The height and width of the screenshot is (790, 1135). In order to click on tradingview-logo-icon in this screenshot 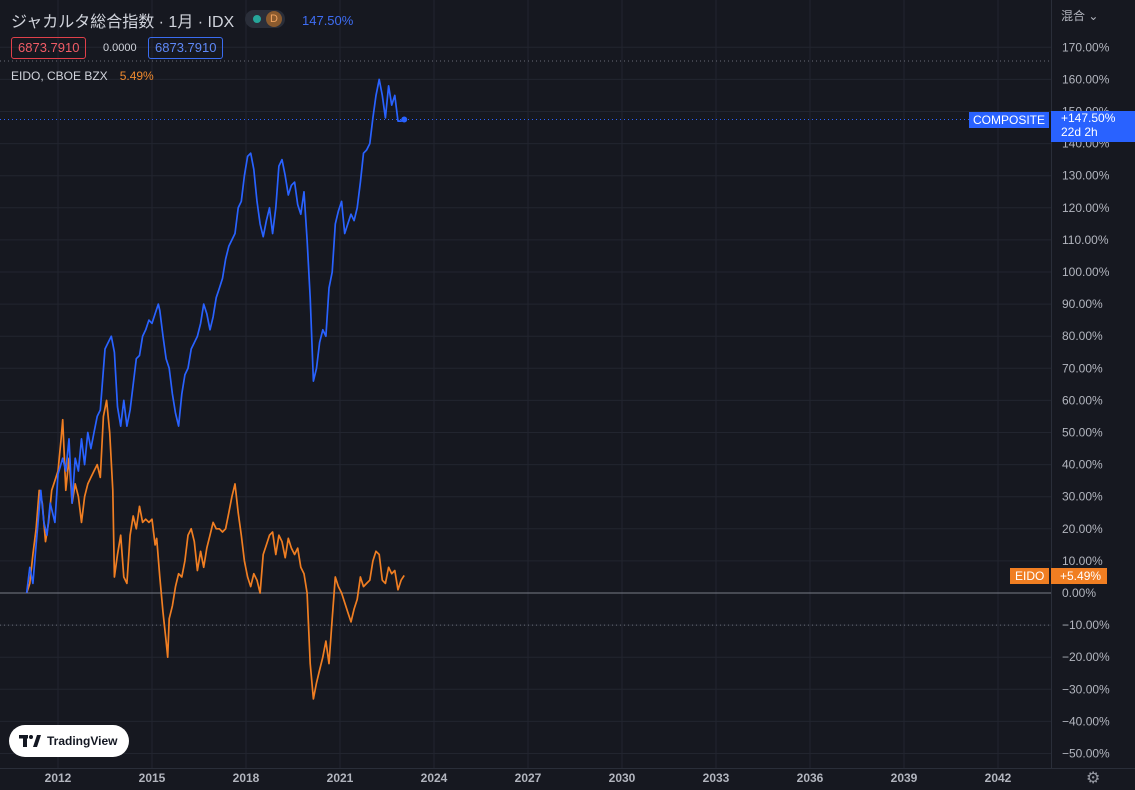, I will do `click(30, 741)`.